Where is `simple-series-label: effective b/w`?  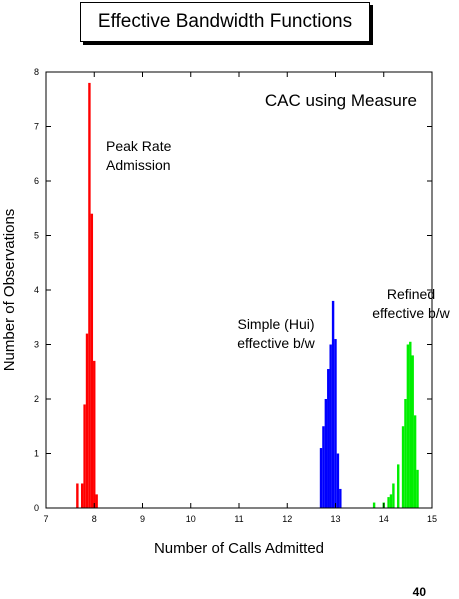 simple-series-label: effective b/w is located at coordinates (276, 343).